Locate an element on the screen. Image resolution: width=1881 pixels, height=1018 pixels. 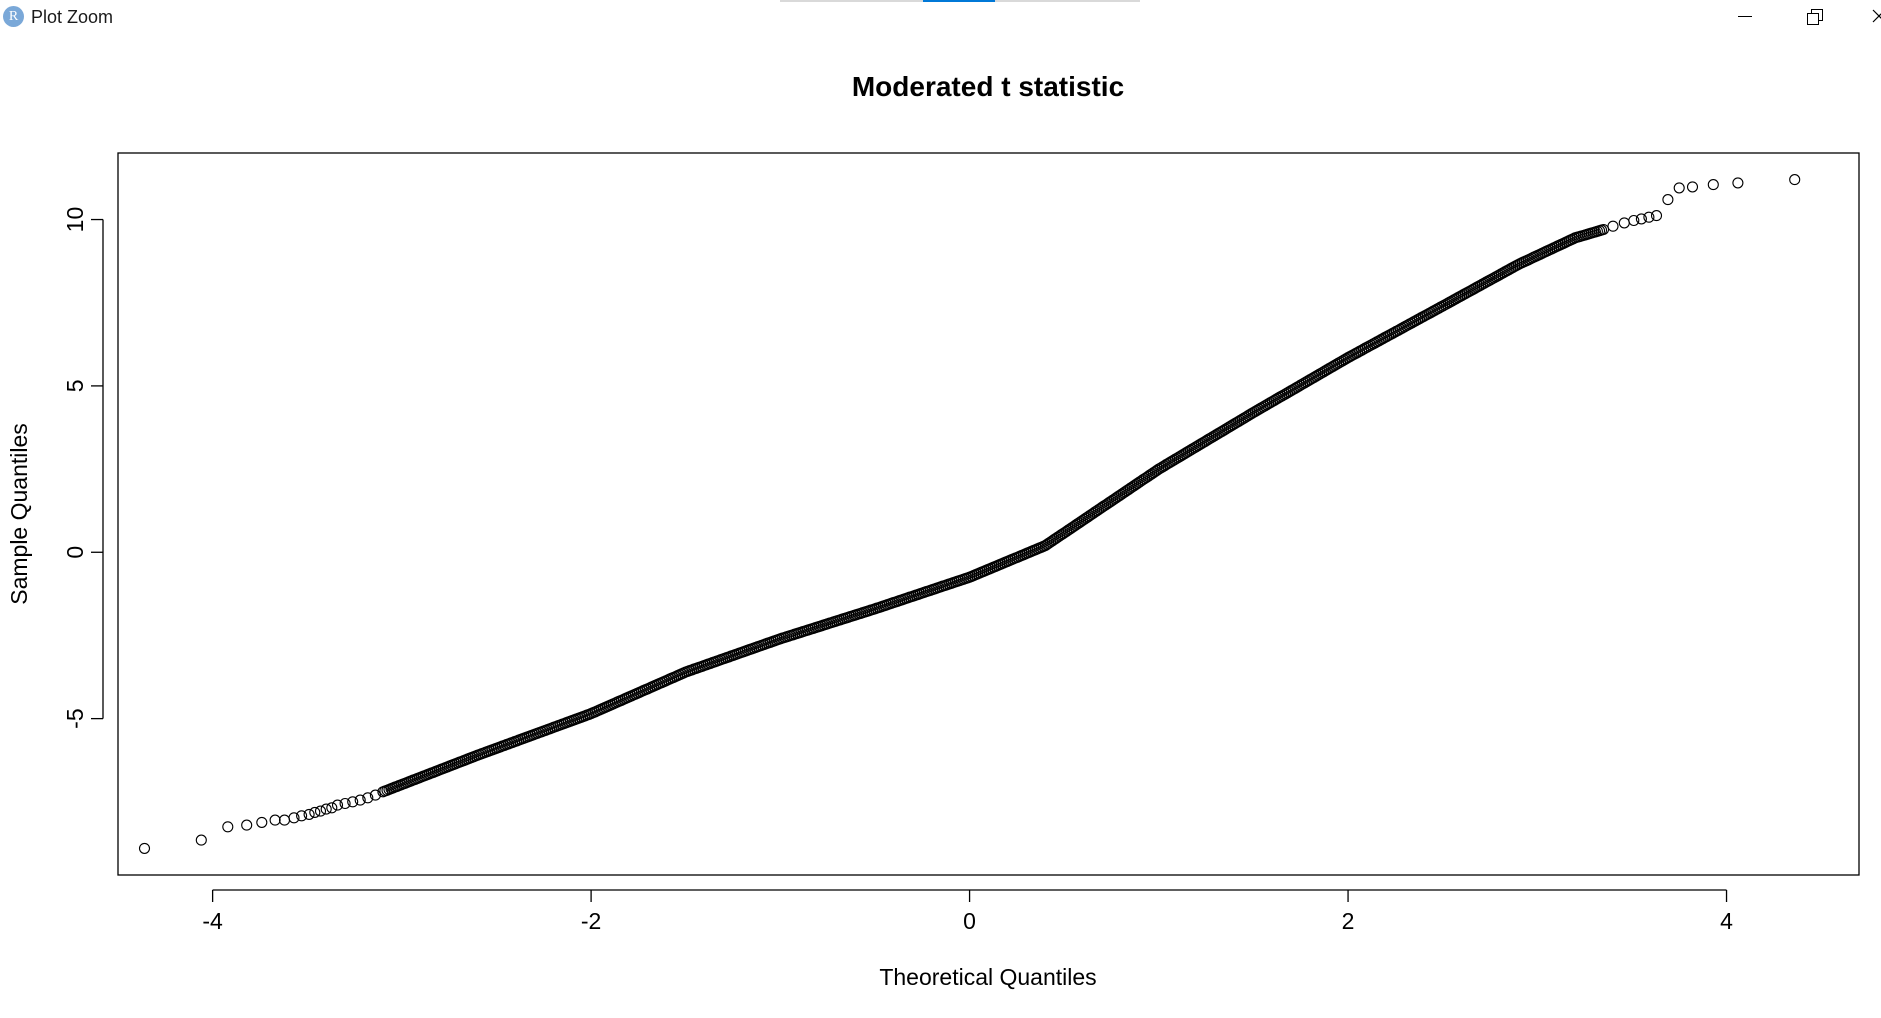
x-tick-label: 0 is located at coordinates (969, 921).